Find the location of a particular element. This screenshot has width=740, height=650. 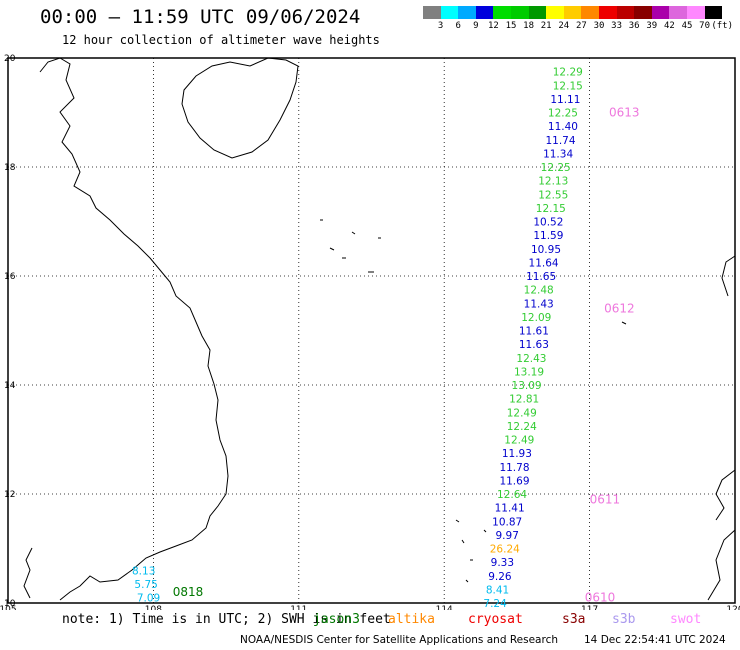

colorbar-label: (ft) is located at coordinates (722, 26).